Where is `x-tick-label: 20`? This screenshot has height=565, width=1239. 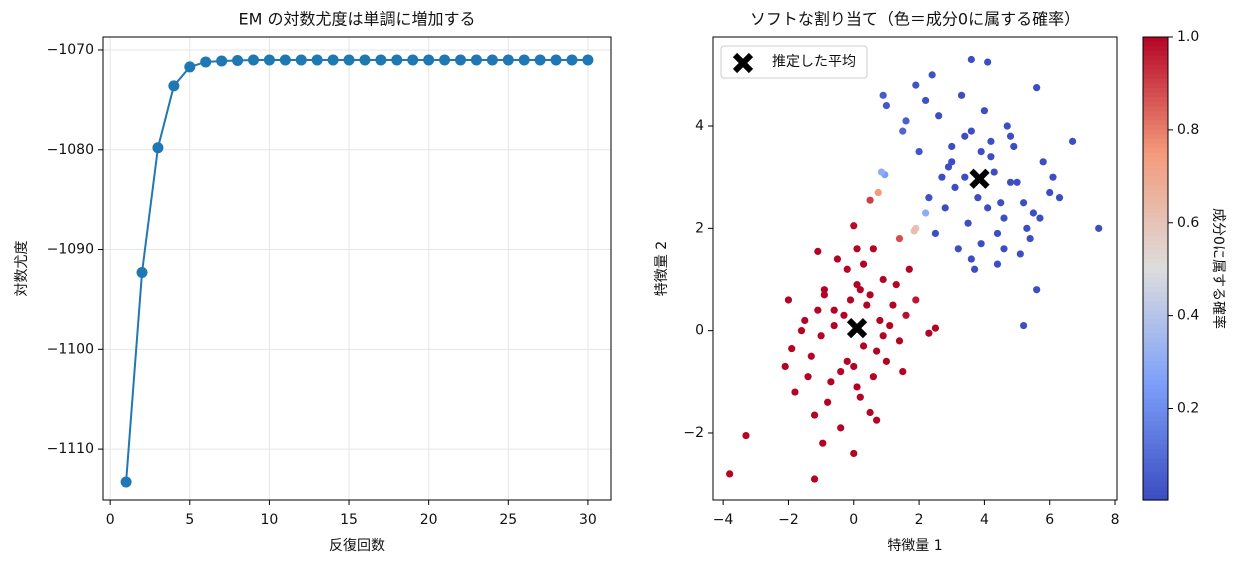
x-tick-label: 20 is located at coordinates (429, 520).